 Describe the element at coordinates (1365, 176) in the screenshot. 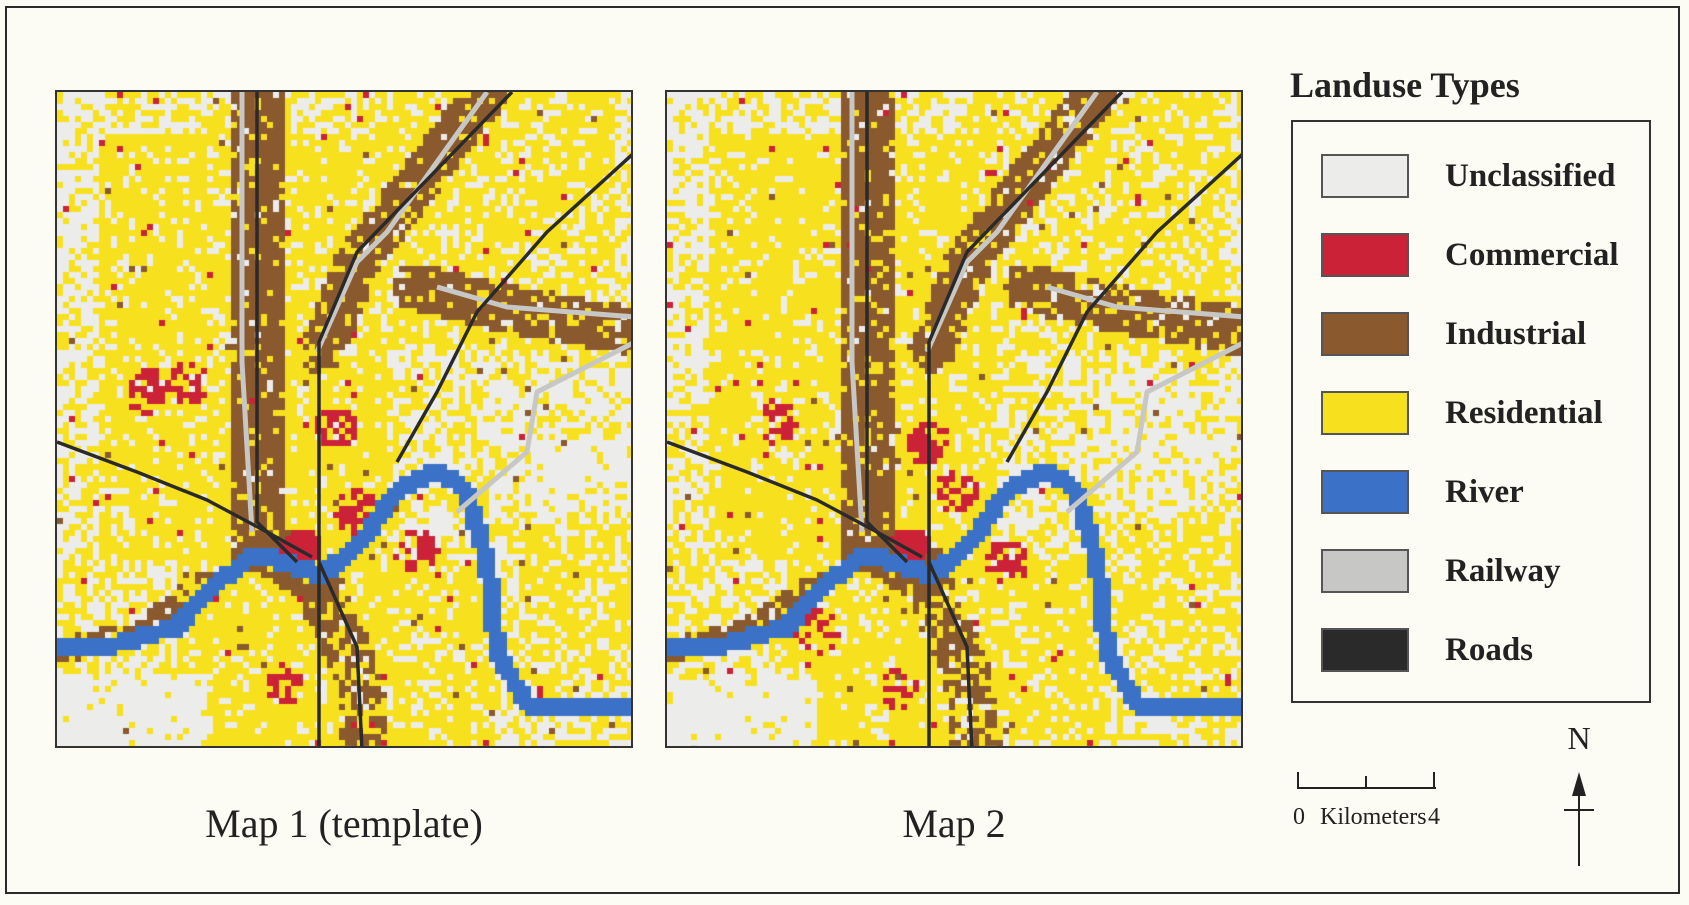

I see `unclassified-swatch` at that location.